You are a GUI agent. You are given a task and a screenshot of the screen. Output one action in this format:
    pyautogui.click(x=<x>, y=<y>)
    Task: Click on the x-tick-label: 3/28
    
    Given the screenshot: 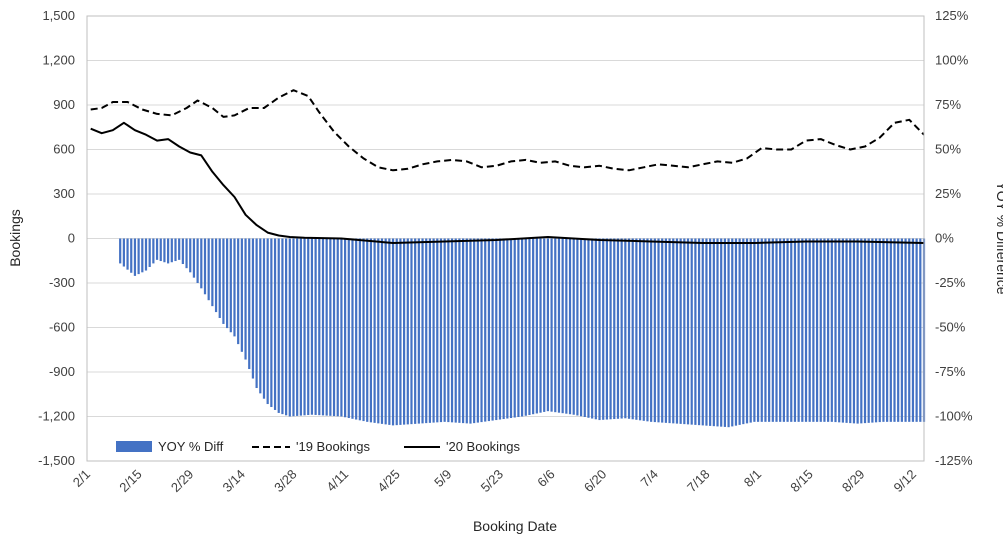 What is the action you would take?
    pyautogui.click(x=285, y=481)
    